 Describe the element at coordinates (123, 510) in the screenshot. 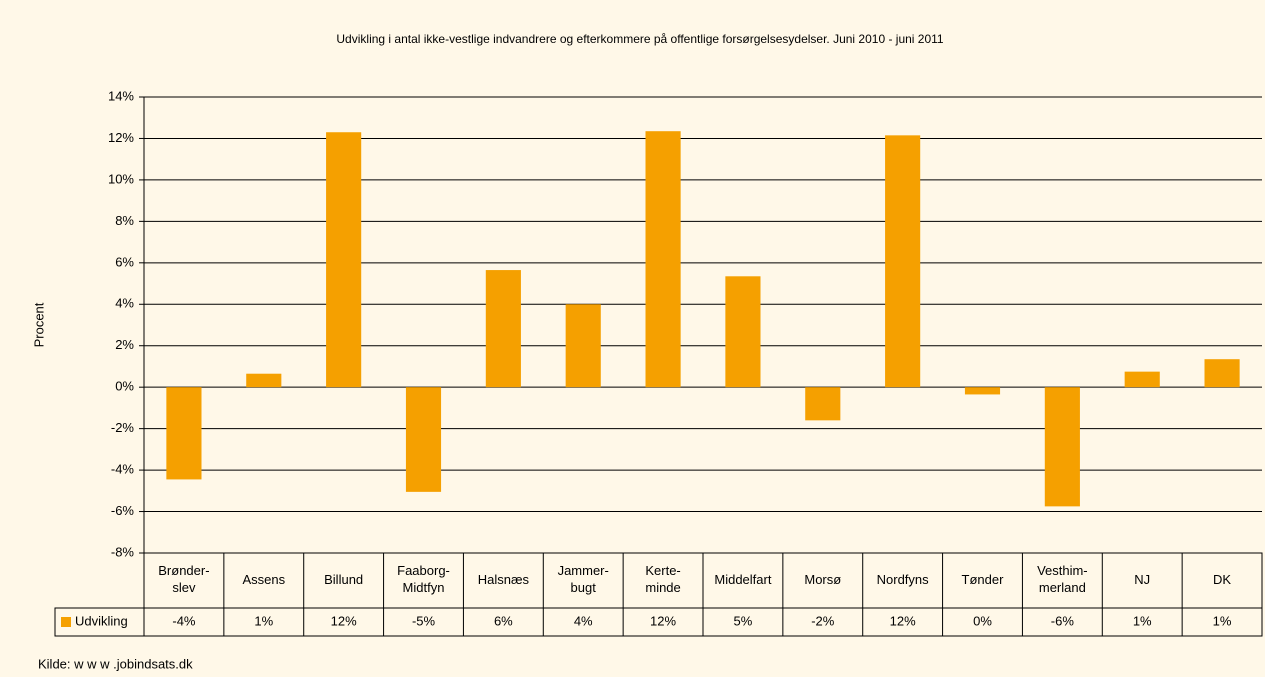

I see `y-tick-label: -6%` at that location.